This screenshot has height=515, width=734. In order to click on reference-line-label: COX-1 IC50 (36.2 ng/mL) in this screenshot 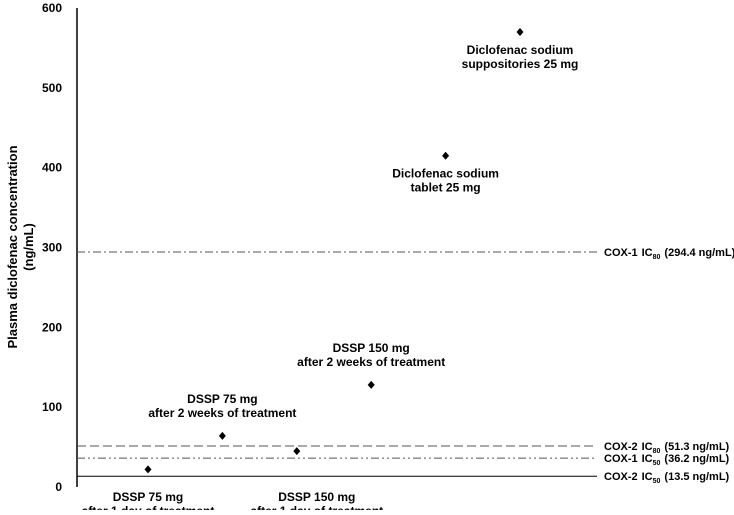, I will do `click(667, 460)`.